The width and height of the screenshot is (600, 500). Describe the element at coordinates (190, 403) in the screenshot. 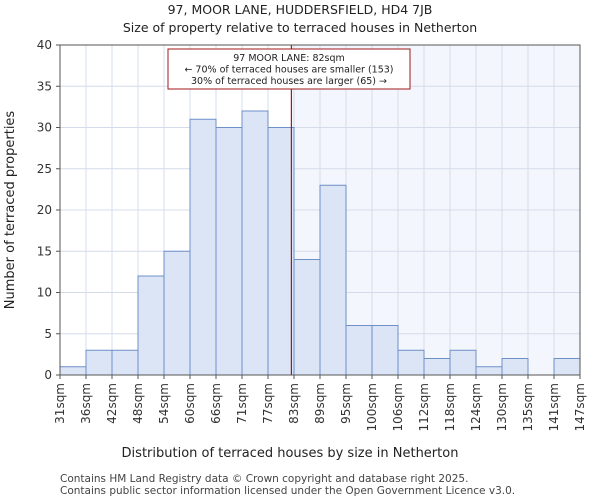

I see `x-tick-label: 60sqm` at that location.